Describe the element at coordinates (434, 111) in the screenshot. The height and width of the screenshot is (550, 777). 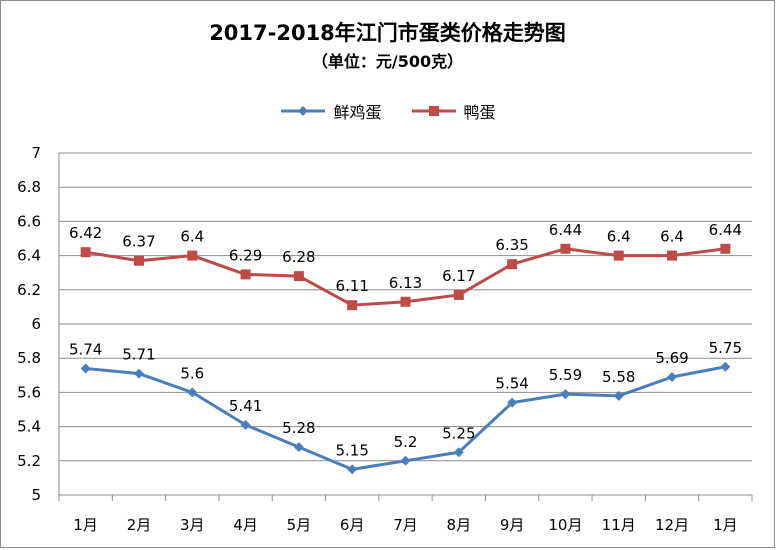
I see `legend-line-square-icon` at that location.